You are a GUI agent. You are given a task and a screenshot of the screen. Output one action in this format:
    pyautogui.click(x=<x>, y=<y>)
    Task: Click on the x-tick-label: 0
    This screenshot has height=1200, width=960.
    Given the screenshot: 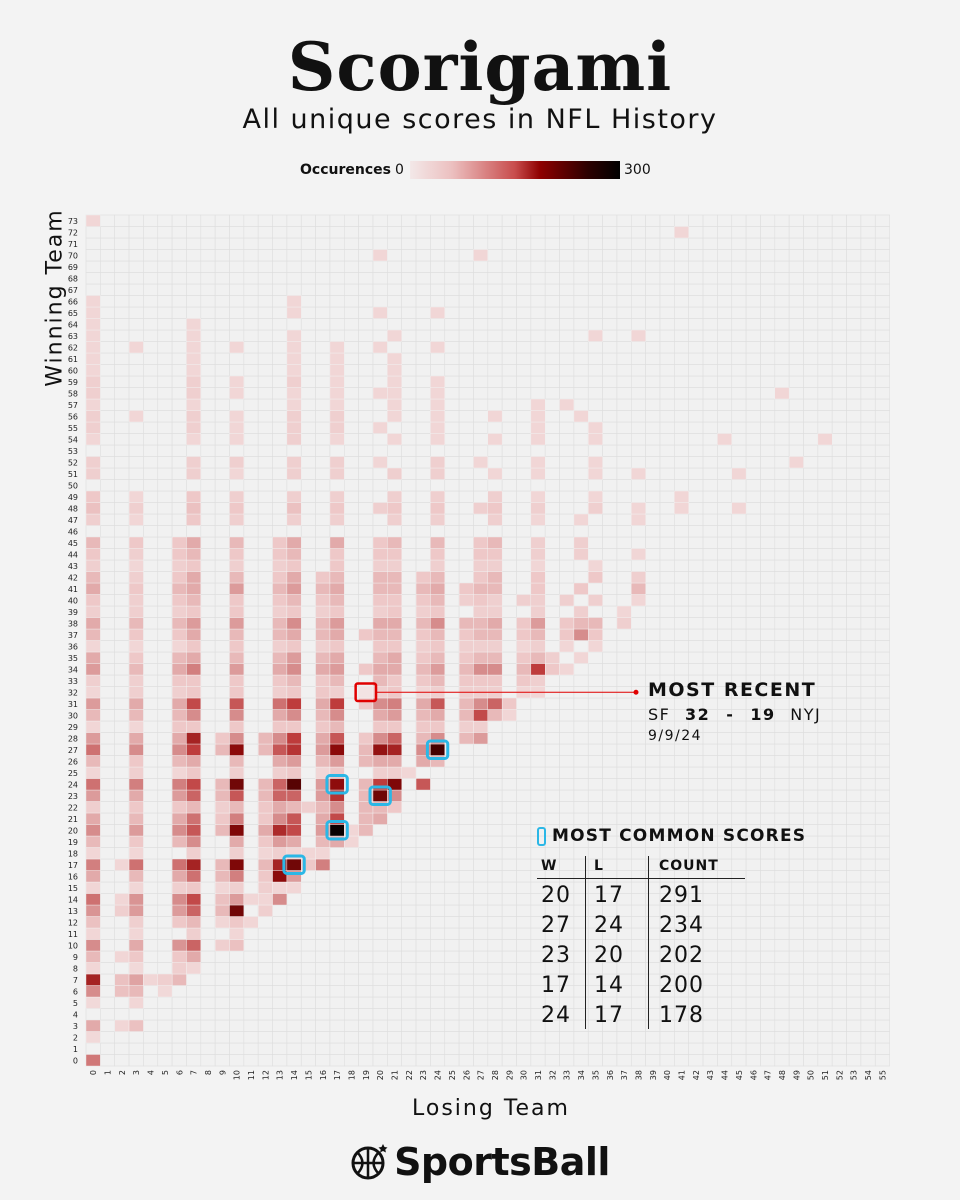 What is the action you would take?
    pyautogui.click(x=93, y=1072)
    